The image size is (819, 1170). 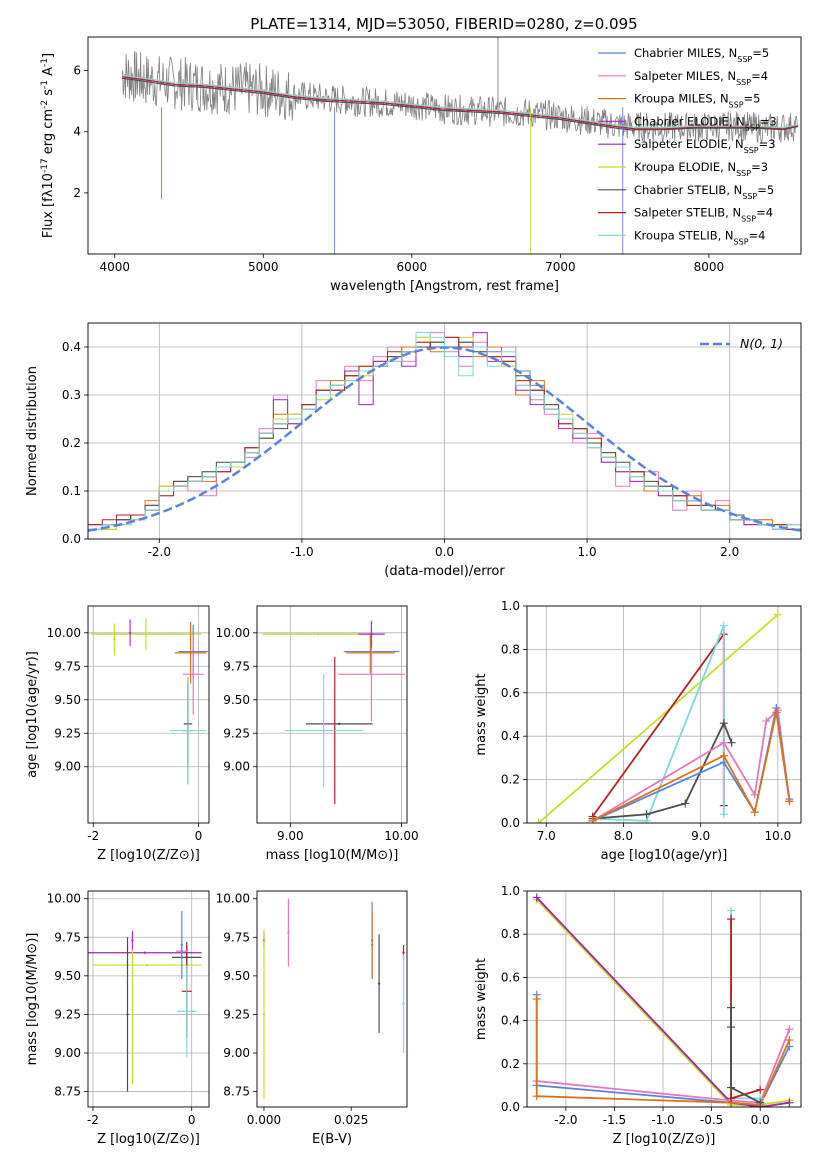 I want to click on observed-spectrum, so click(x=459, y=97).